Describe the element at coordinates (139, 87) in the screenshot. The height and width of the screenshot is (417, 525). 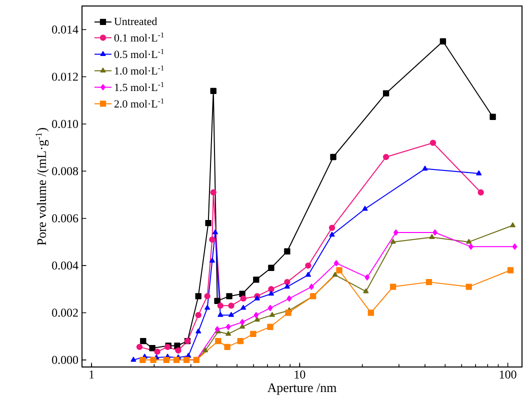
I see `legend-label: 1.5 mol·L$^{-1}$` at that location.